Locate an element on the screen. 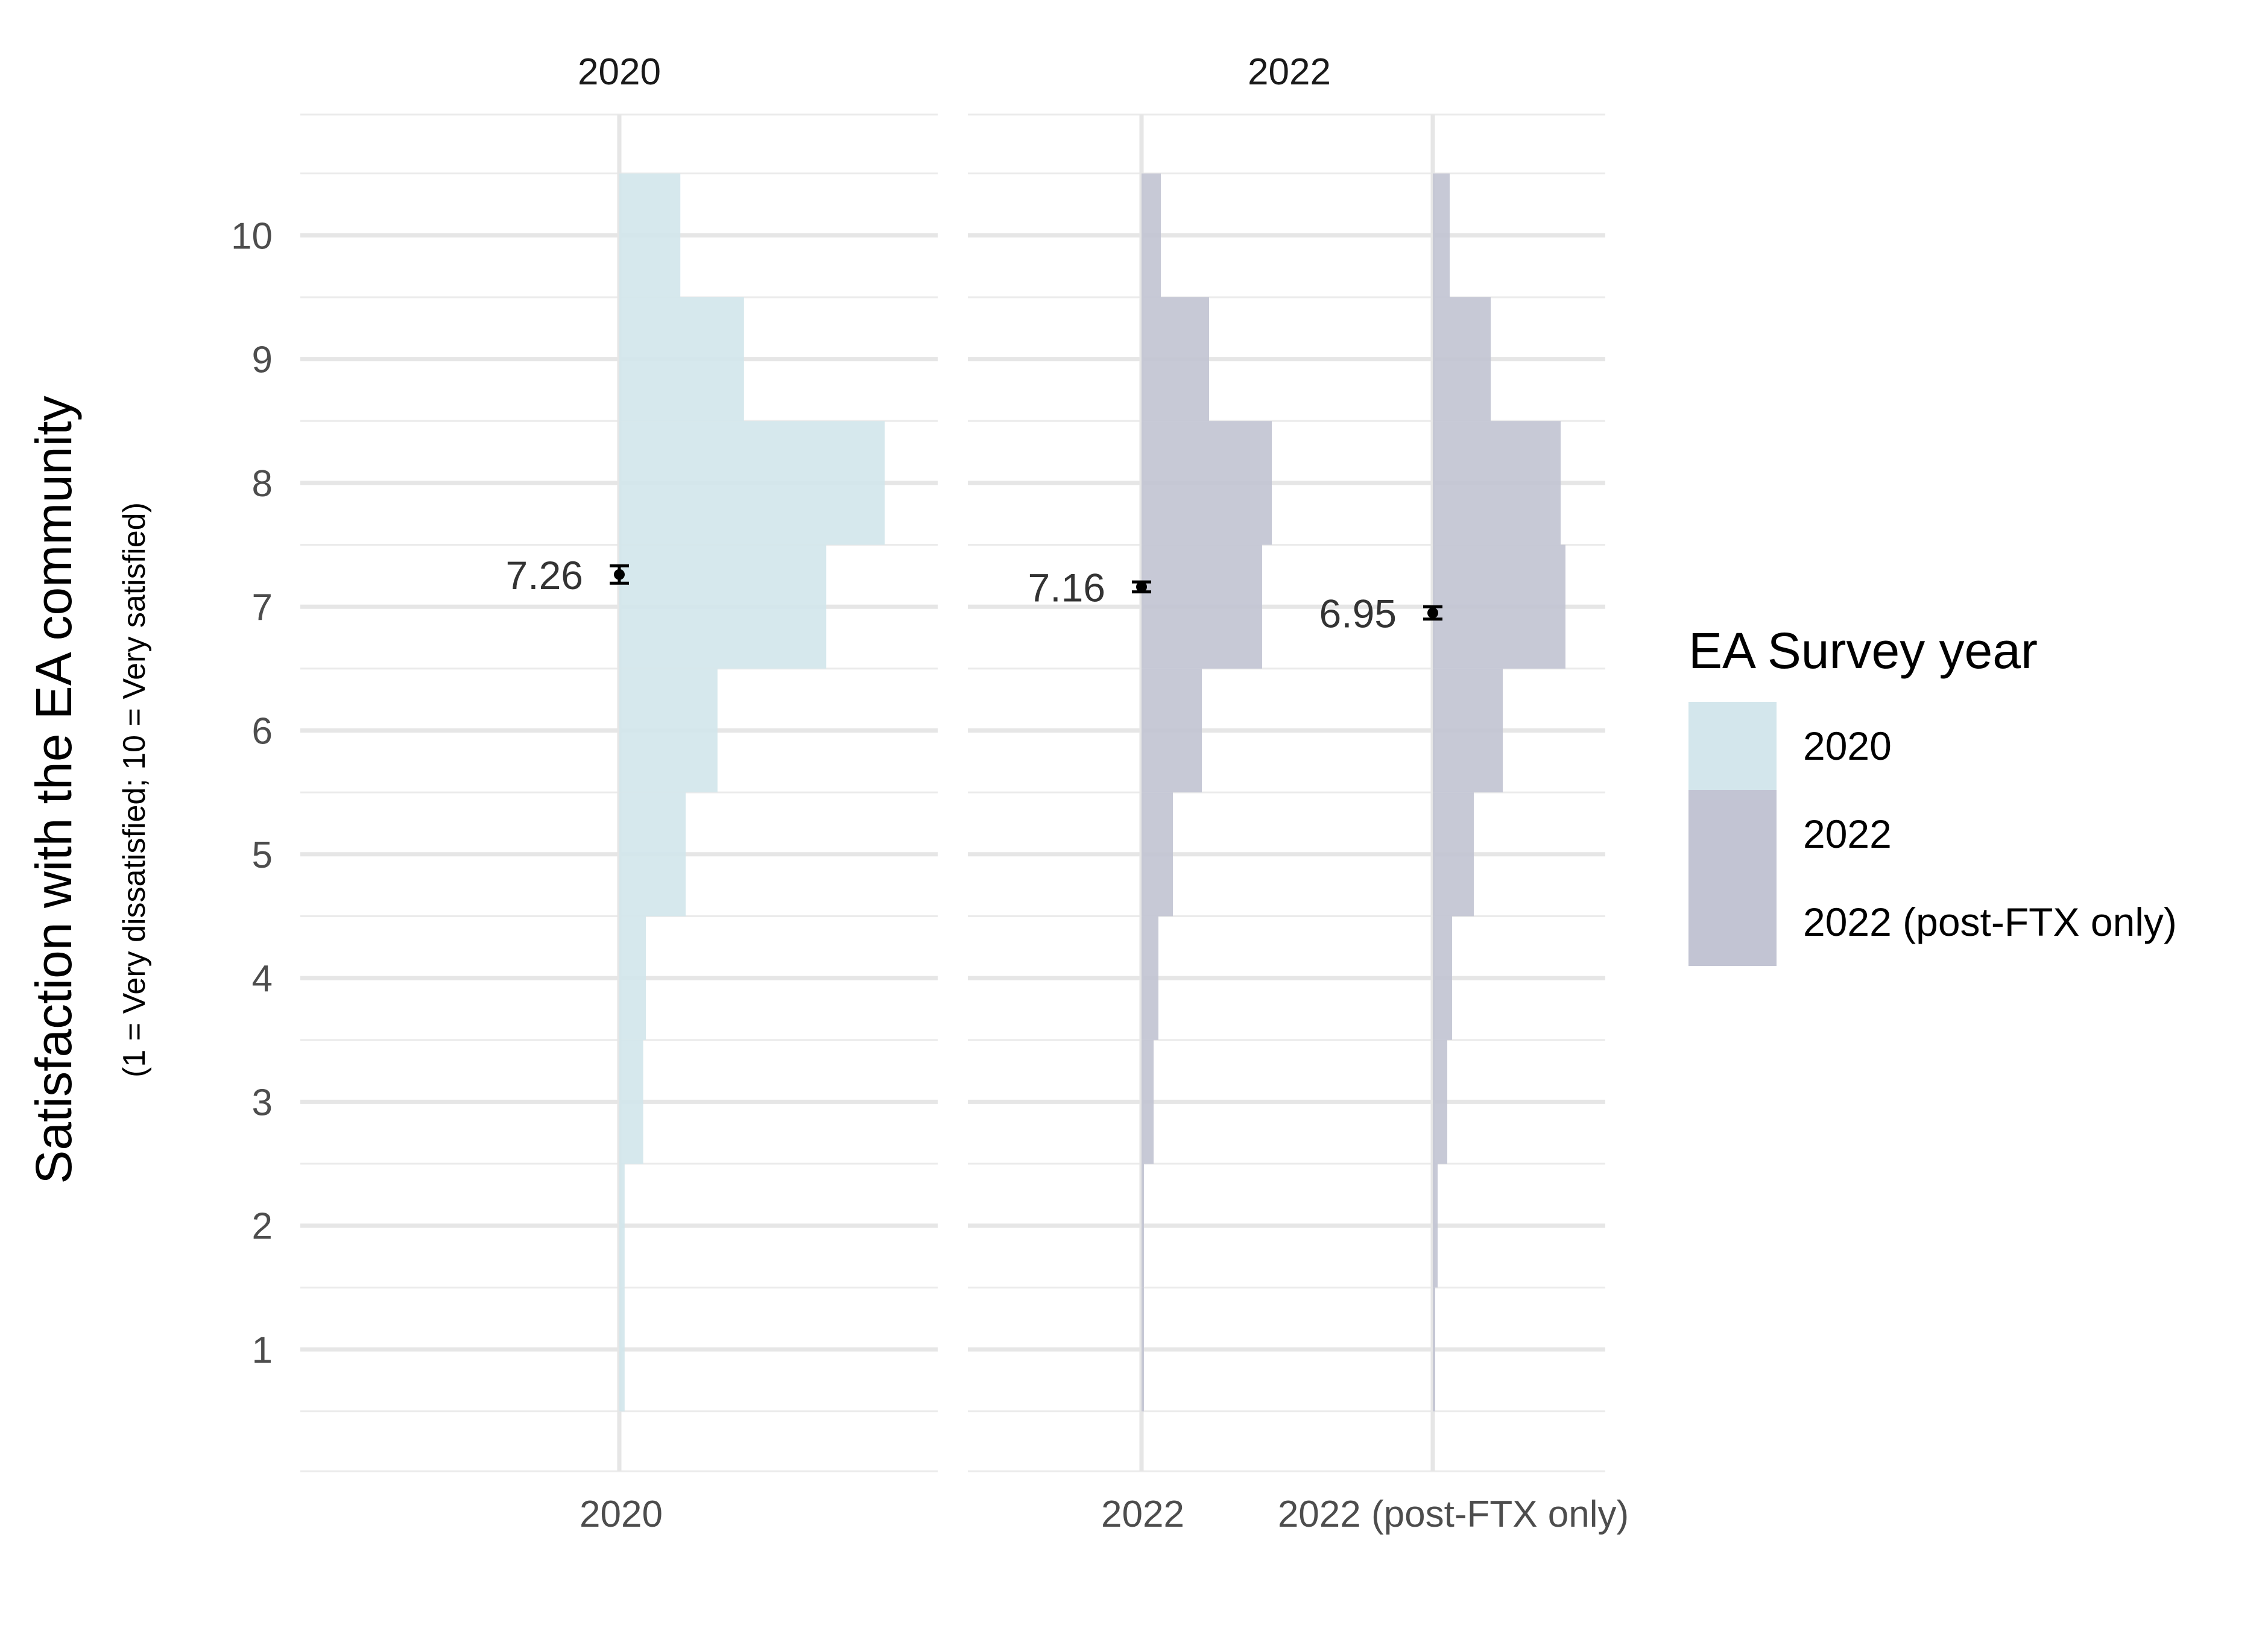 This screenshot has height=1628, width=2268. y-tick-label-3: 3 is located at coordinates (262, 1102).